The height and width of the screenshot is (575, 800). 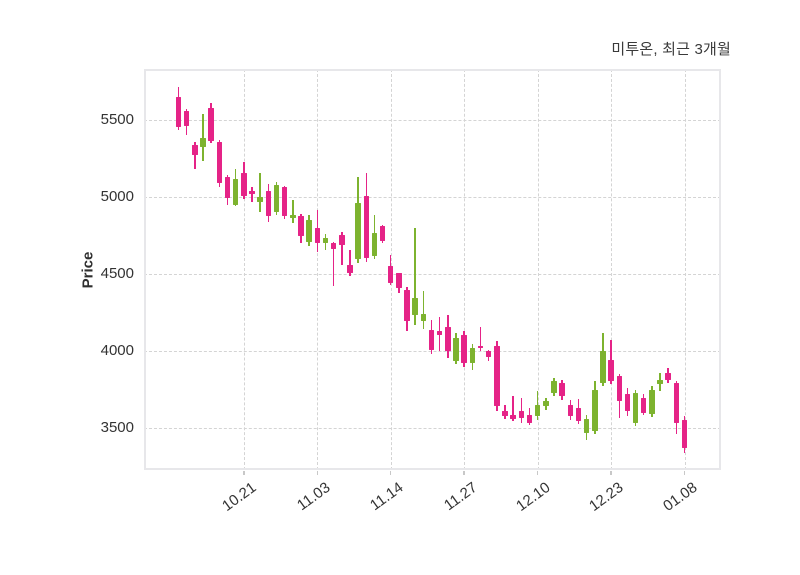 What do you see at coordinates (606, 497) in the screenshot?
I see `x-tick-label: 12.23` at bounding box center [606, 497].